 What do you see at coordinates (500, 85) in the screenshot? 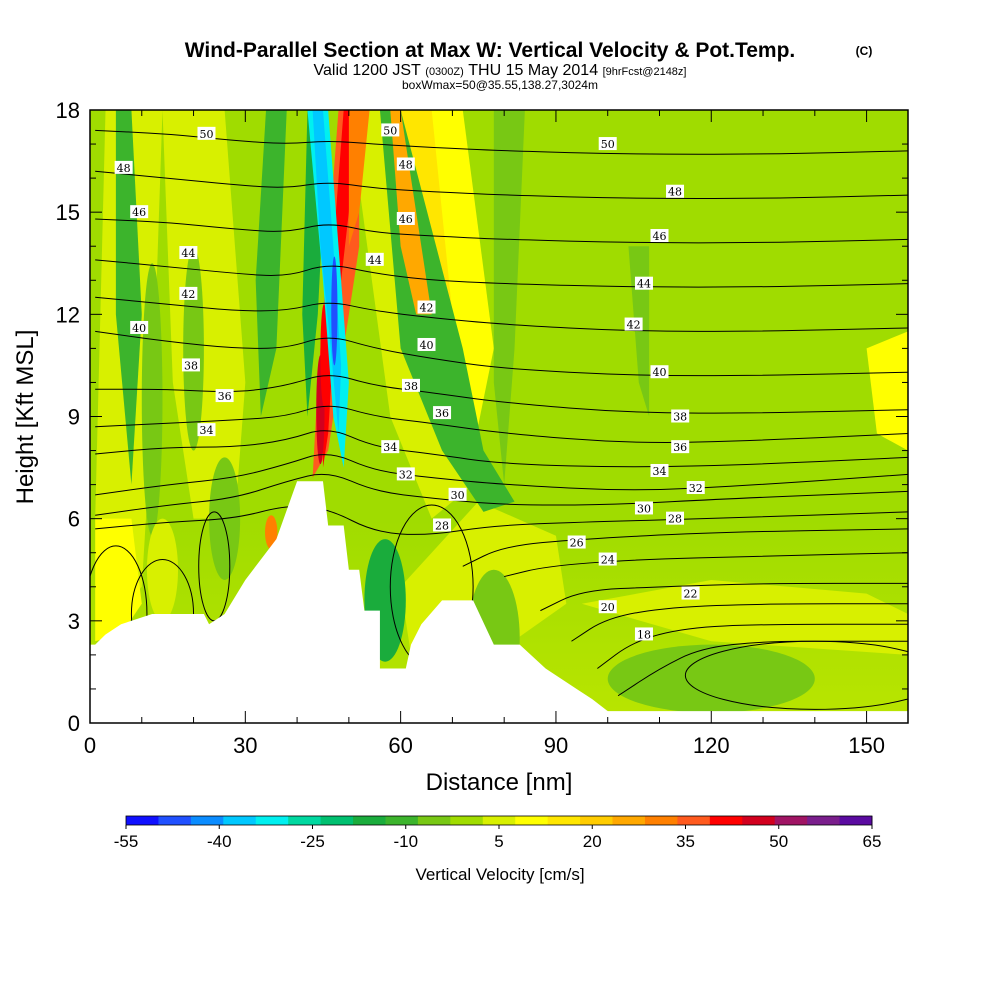
I see `chart-subtitle-2: boxWmax=50@35.55,138.27,3024m` at bounding box center [500, 85].